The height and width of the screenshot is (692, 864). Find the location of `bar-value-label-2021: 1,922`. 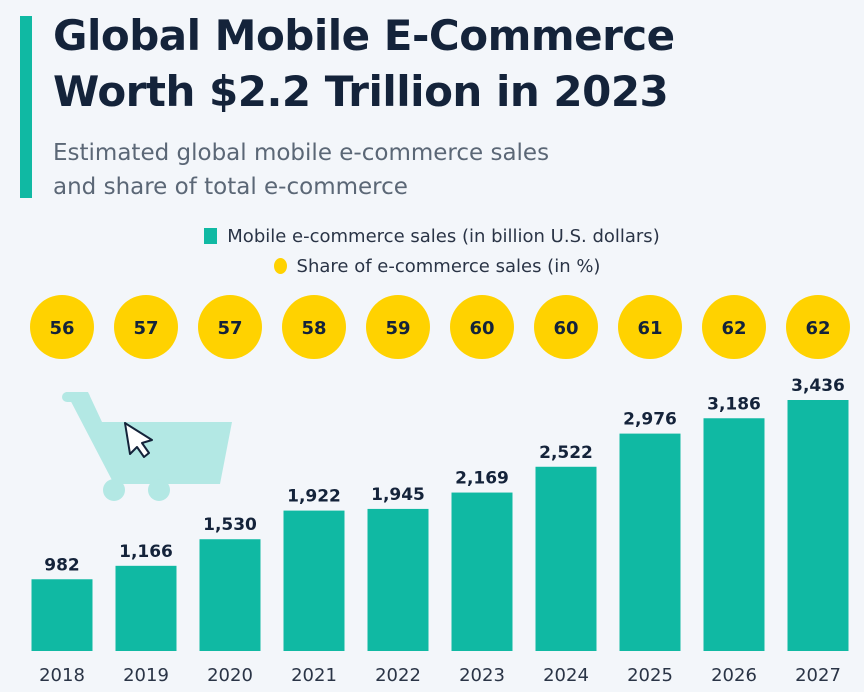

bar-value-label-2021: 1,922 is located at coordinates (314, 497).